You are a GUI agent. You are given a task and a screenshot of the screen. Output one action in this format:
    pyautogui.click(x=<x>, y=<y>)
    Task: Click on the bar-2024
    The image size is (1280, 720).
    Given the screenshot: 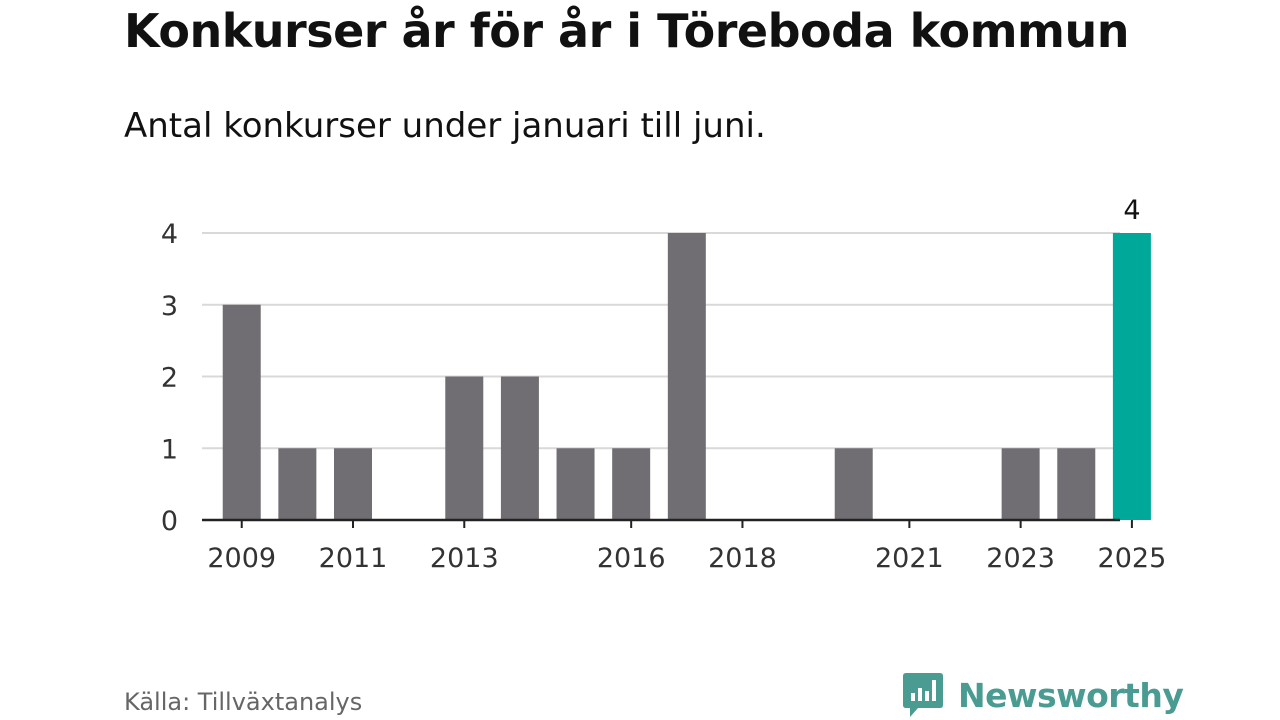 What is the action you would take?
    pyautogui.click(x=1076, y=484)
    